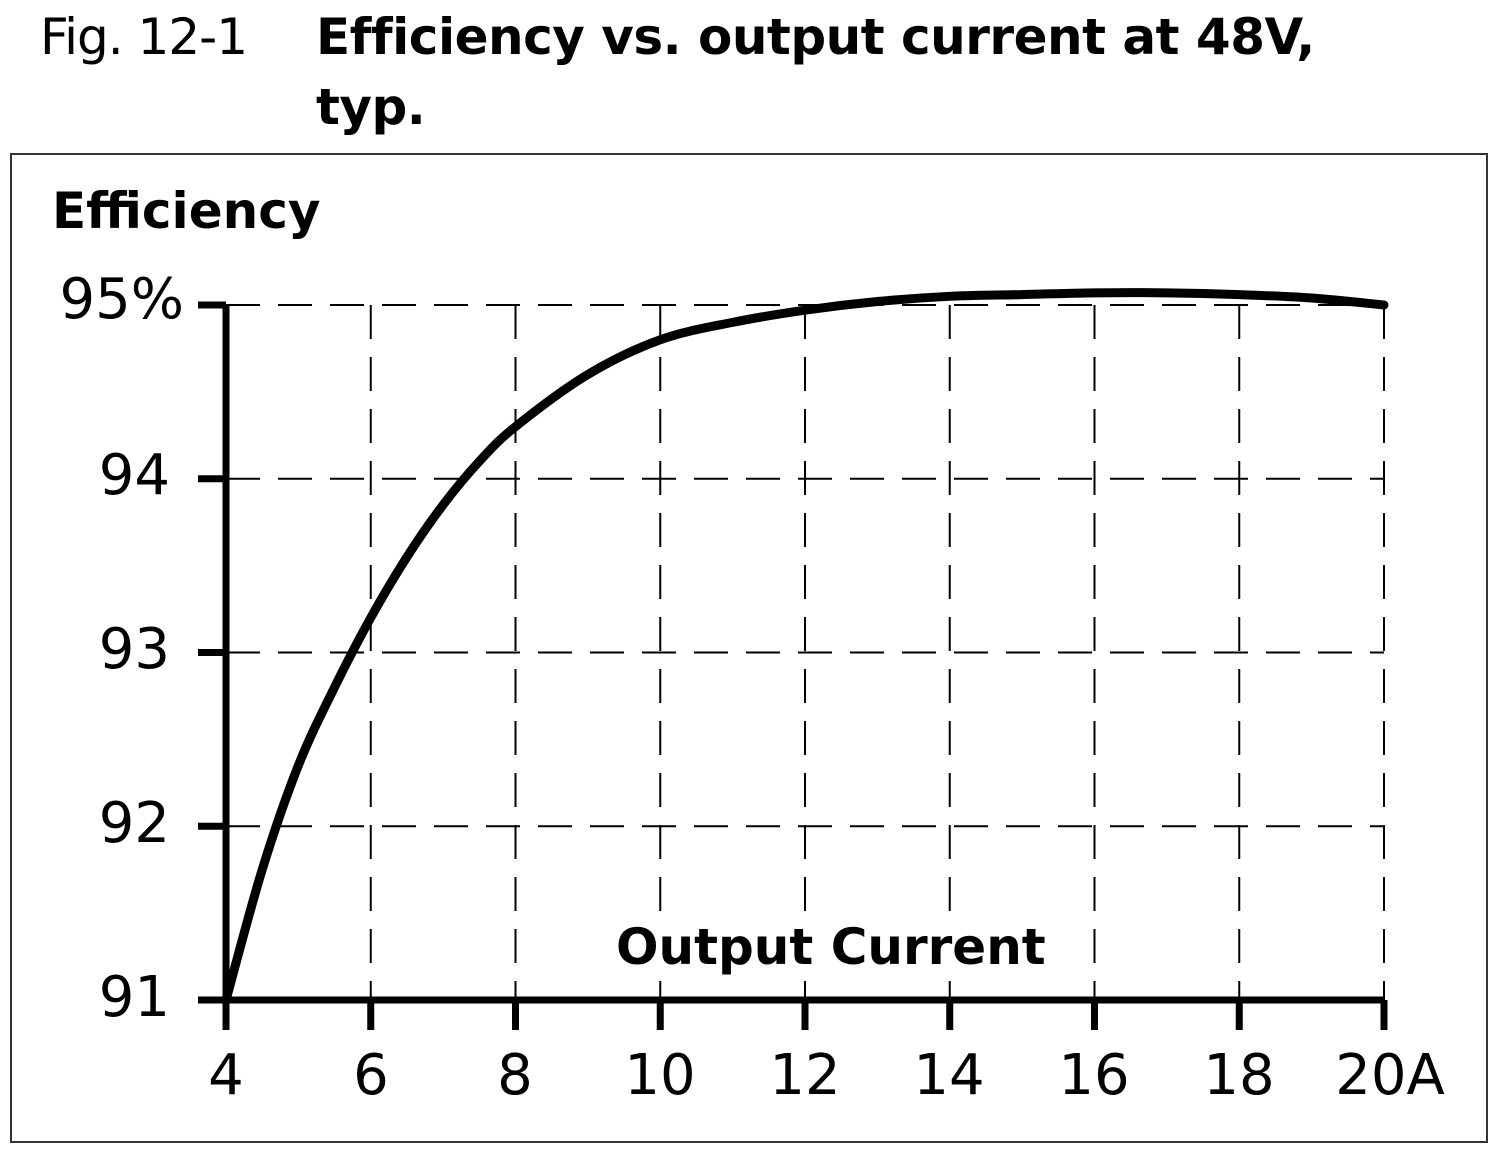 This screenshot has width=1500, height=1156. I want to click on y-tick-label: 94, so click(134, 475).